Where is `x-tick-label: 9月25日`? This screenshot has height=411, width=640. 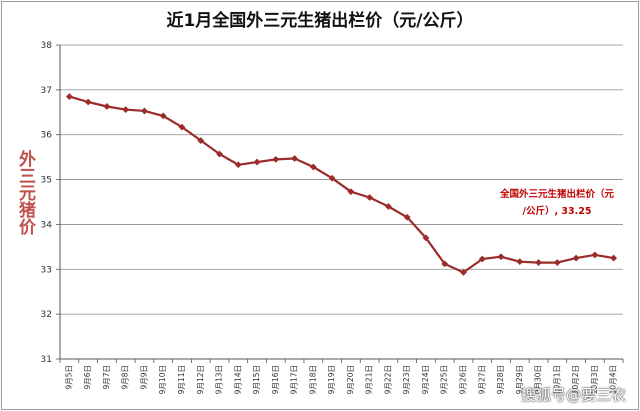
x-tick-label: 9月25日 is located at coordinates (444, 379).